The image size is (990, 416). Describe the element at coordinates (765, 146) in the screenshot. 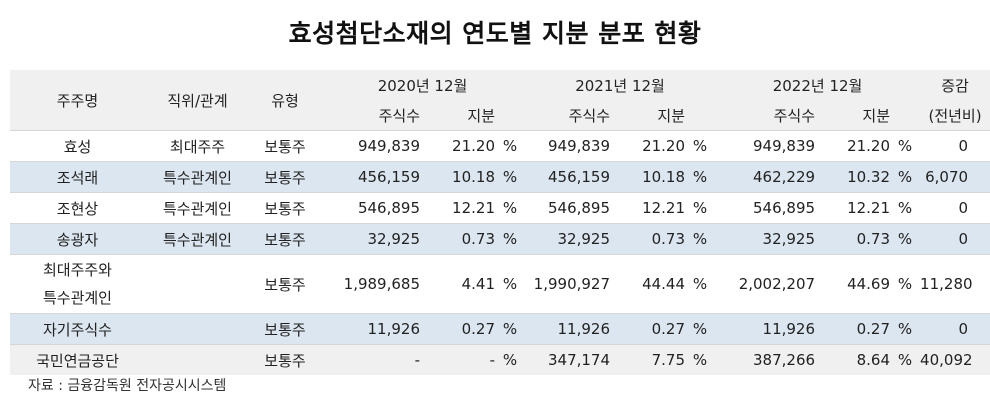

I see `shares-2022: 949,839` at that location.